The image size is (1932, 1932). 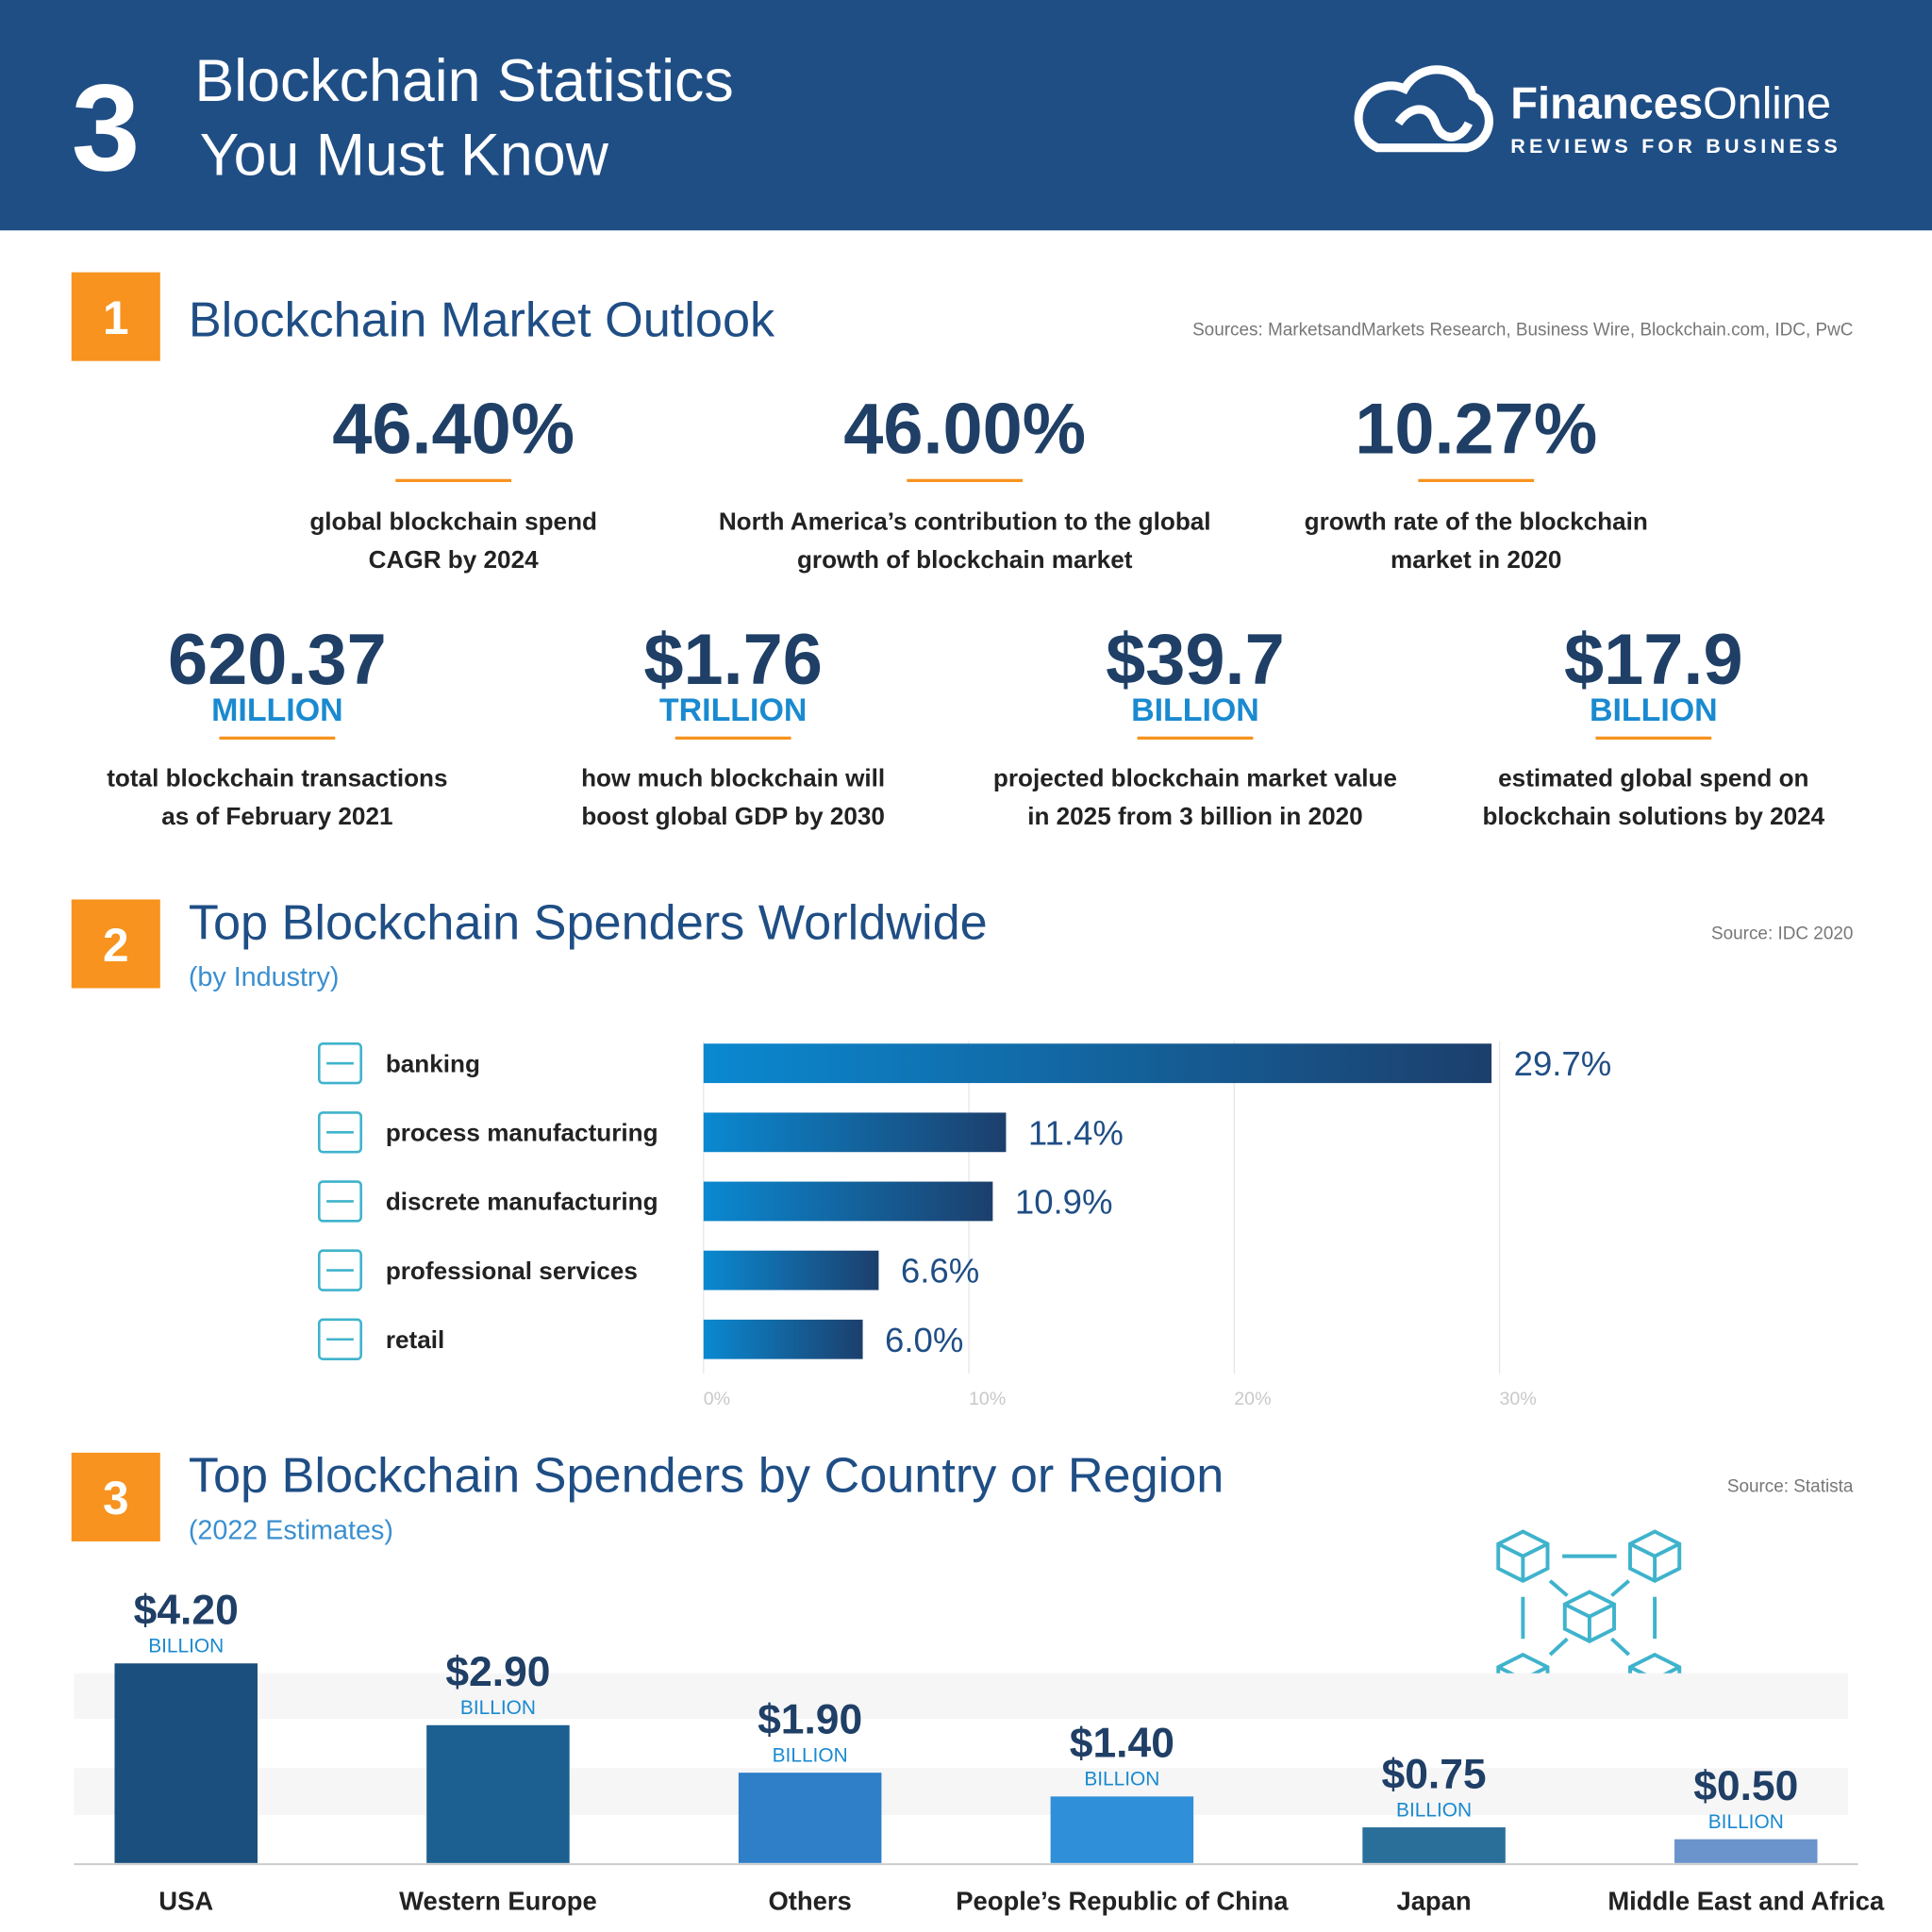 I want to click on x-tick-label: 10%, so click(x=988, y=1399).